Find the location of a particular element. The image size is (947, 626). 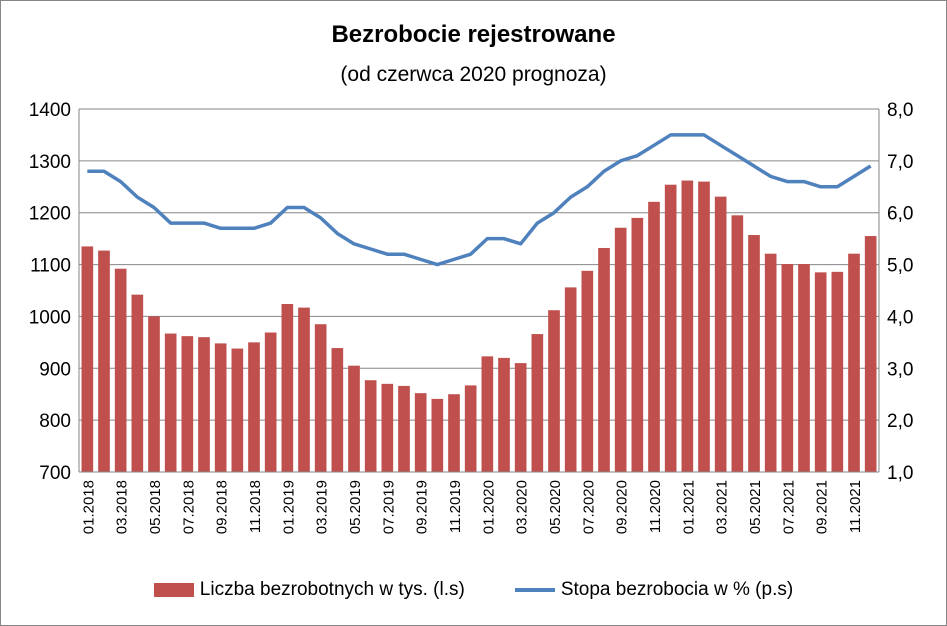

x-tick-label: 07.2019 is located at coordinates (388, 507).